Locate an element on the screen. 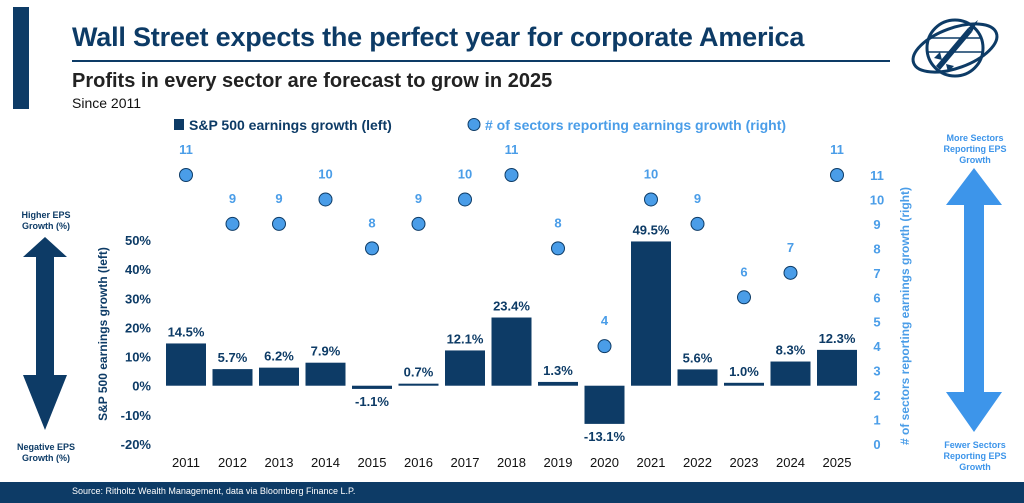 This screenshot has width=1024, height=503. x-tick-label: 2018 is located at coordinates (511, 462).